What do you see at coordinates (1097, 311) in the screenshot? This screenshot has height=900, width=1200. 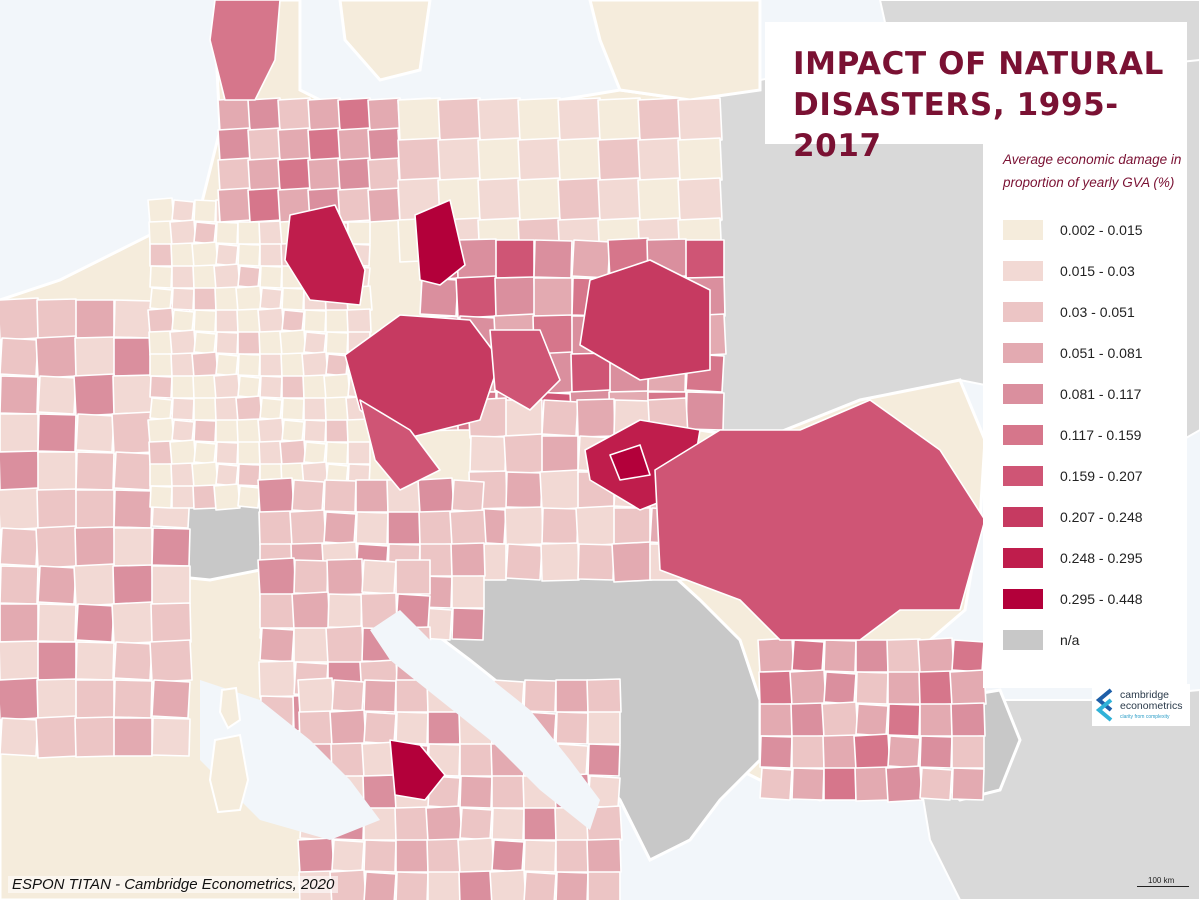 I see `legend-label: 0.03 - 0.051` at bounding box center [1097, 311].